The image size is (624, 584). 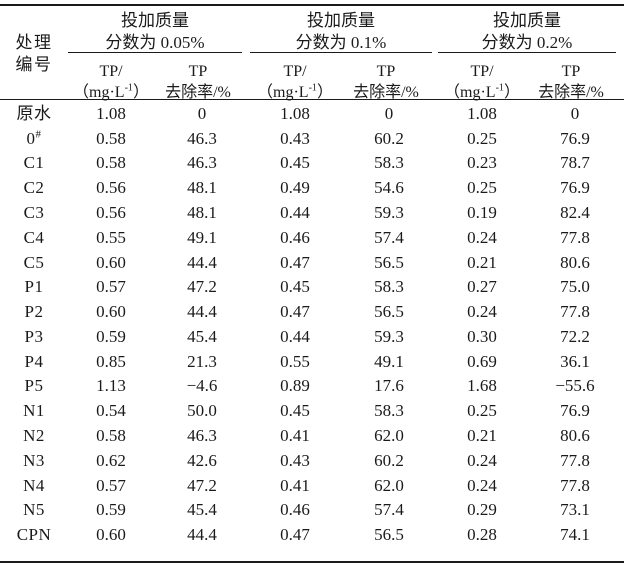 What do you see at coordinates (482, 91) in the screenshot?
I see `sub-header-4-line2: （mg·L-1）` at bounding box center [482, 91].